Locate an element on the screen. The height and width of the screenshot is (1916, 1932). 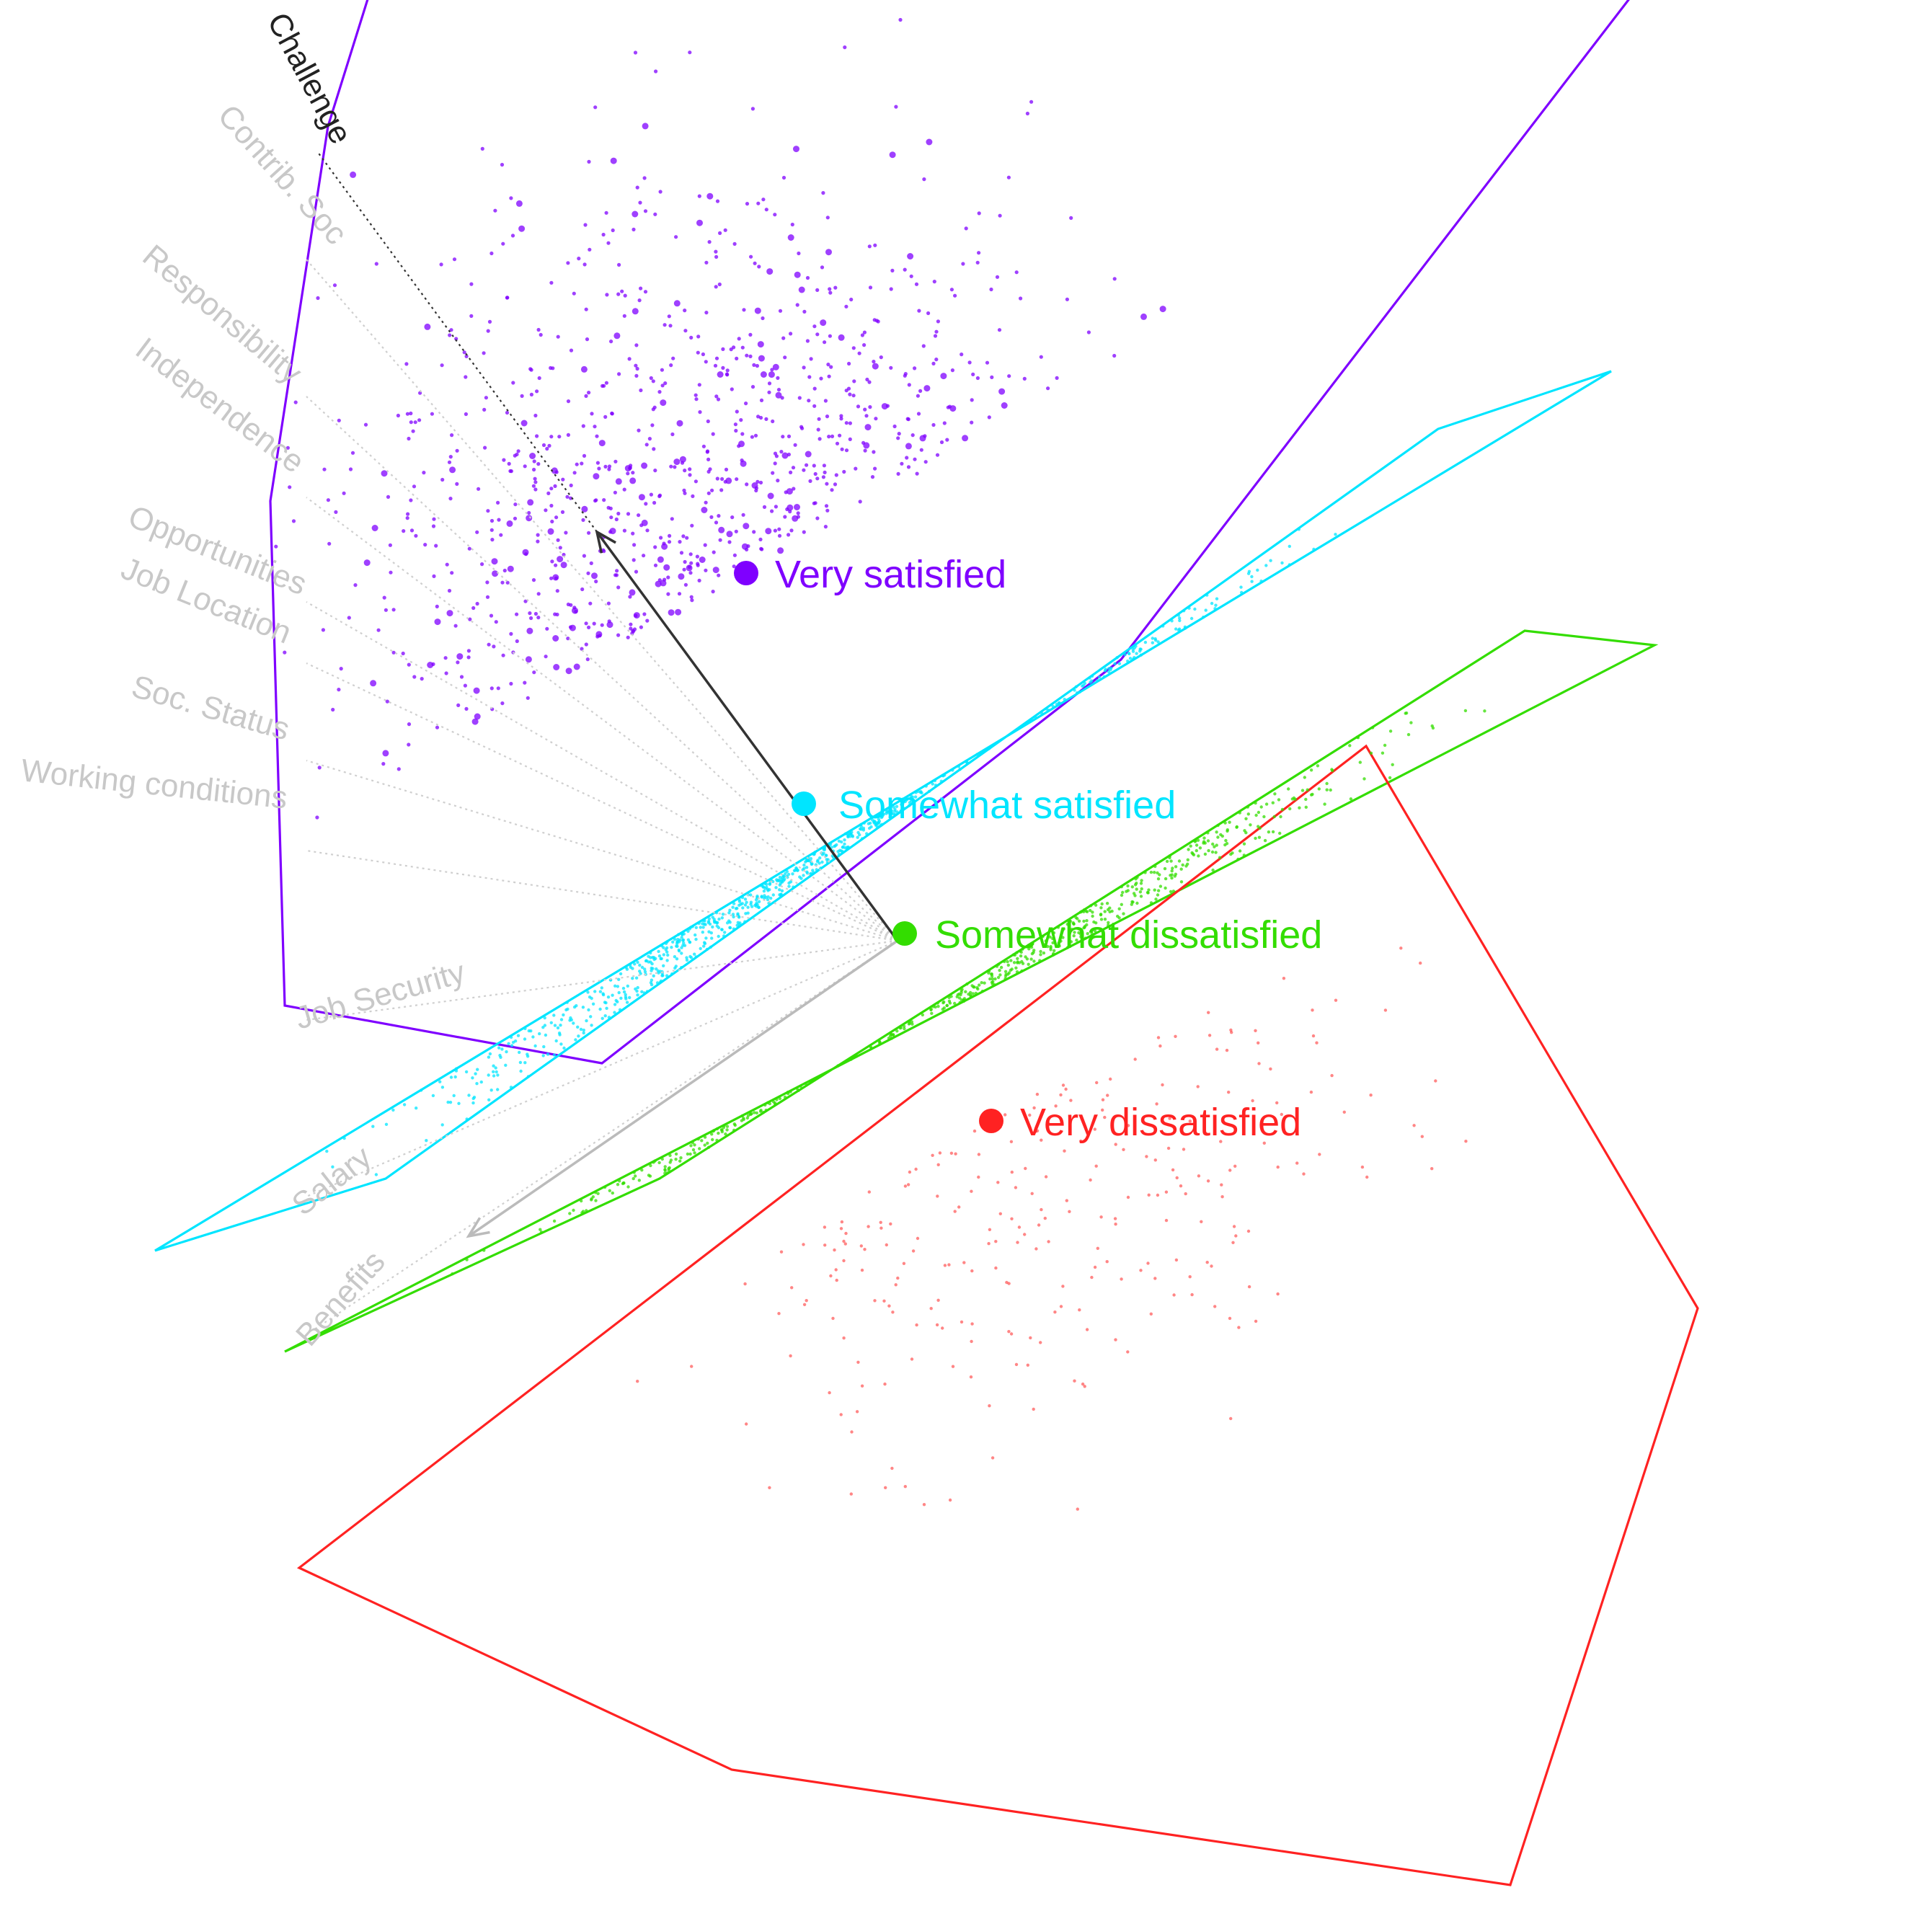
guide-line-job-location is located at coordinates (602, 801).